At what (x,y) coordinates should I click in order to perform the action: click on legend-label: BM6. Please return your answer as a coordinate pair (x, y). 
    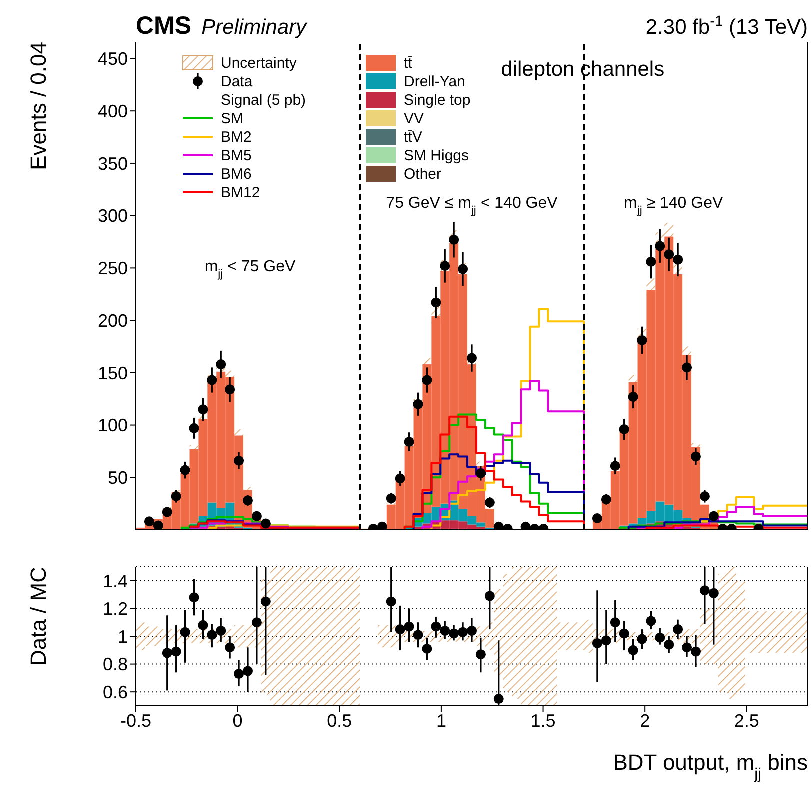
    Looking at the image, I should click on (236, 174).